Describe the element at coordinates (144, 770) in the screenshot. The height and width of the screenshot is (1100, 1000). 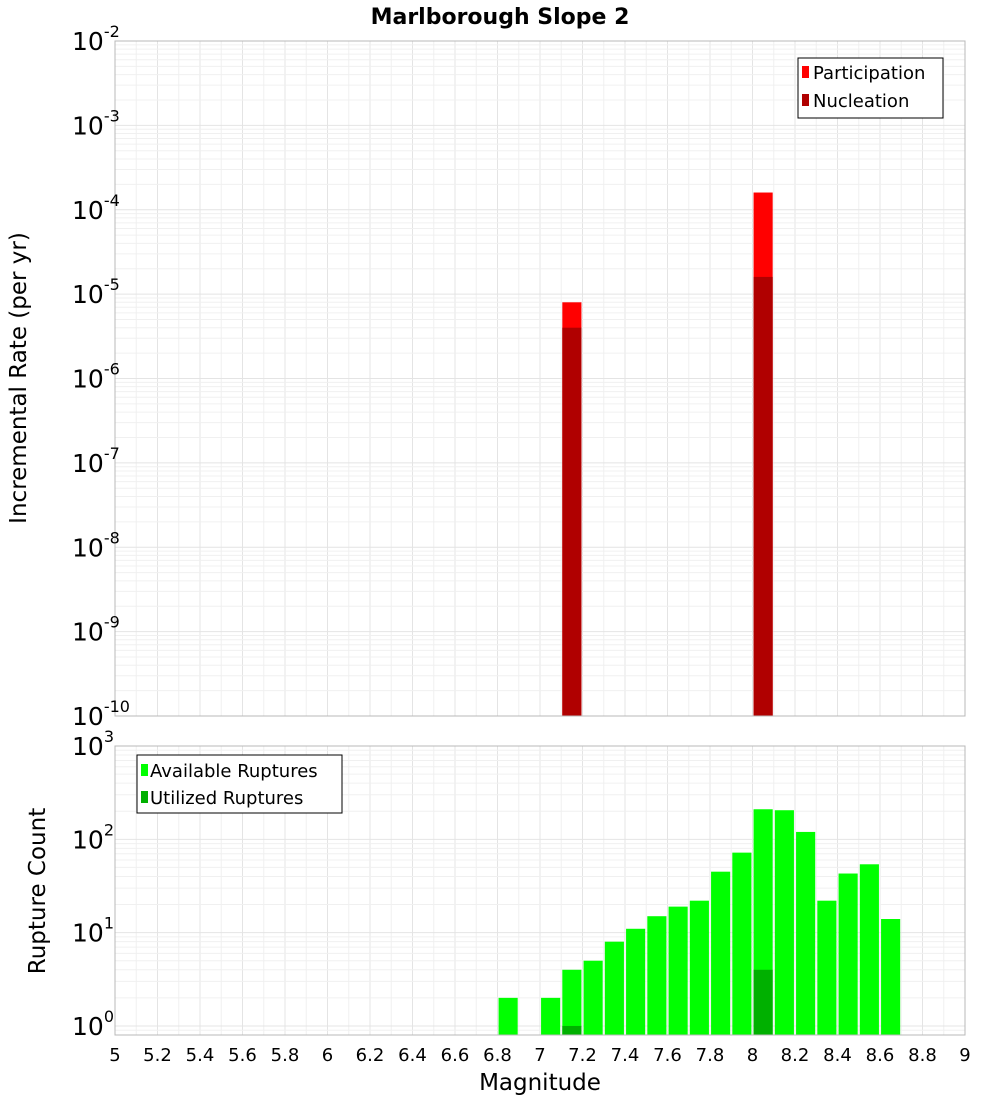
I see `legend-swatch-available-ruptures` at that location.